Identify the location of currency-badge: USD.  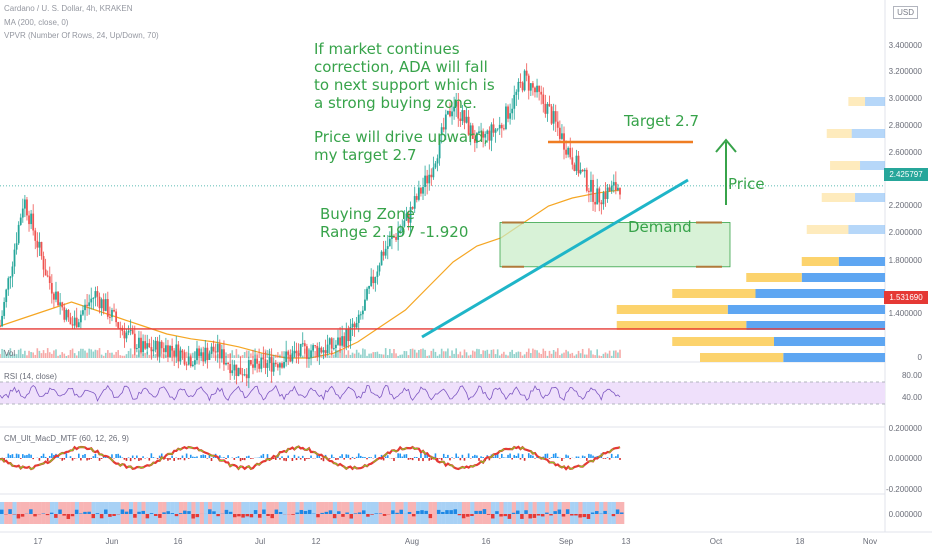
(905, 12).